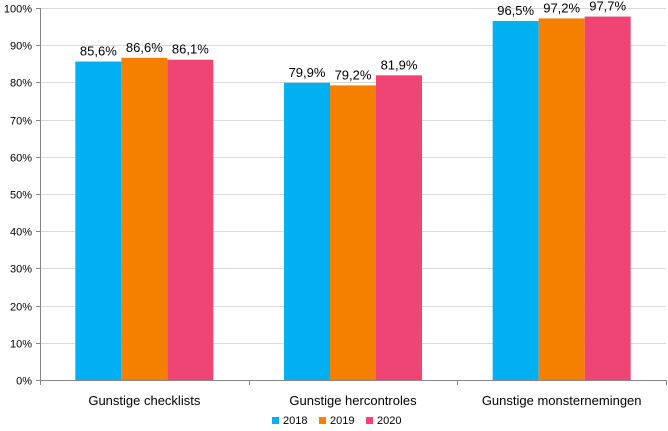  What do you see at coordinates (295, 421) in the screenshot?
I see `legend-label: 2018` at bounding box center [295, 421].